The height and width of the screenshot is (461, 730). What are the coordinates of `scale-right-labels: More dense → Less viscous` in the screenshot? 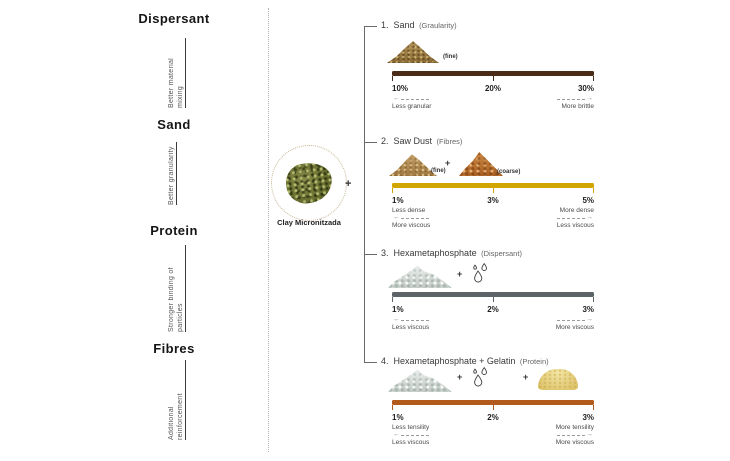 It's located at (575, 218).